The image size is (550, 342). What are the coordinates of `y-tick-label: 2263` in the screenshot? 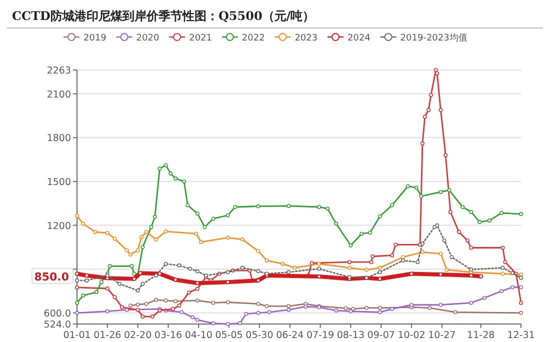 It's located at (58, 71).